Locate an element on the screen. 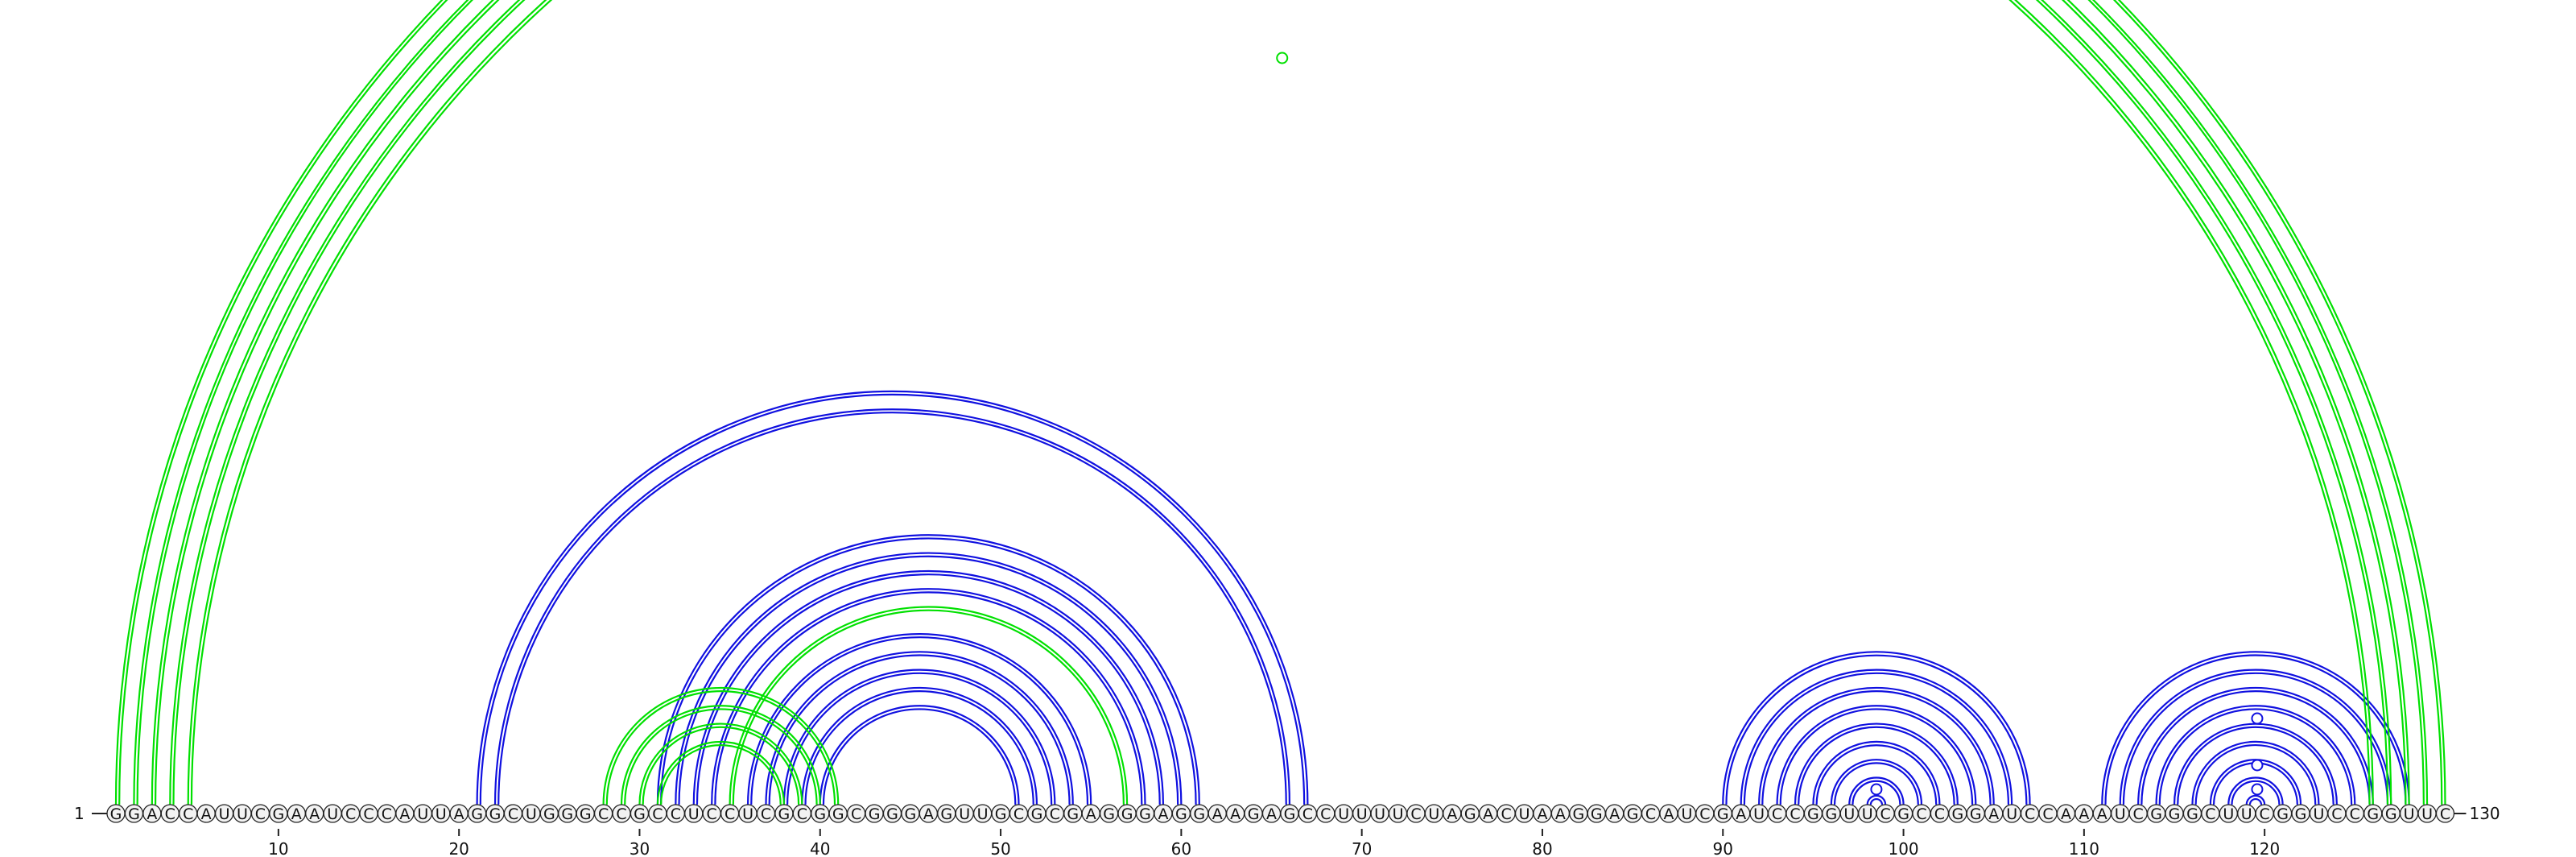 The image size is (2576, 857). nt-letter-10: G is located at coordinates (279, 814).